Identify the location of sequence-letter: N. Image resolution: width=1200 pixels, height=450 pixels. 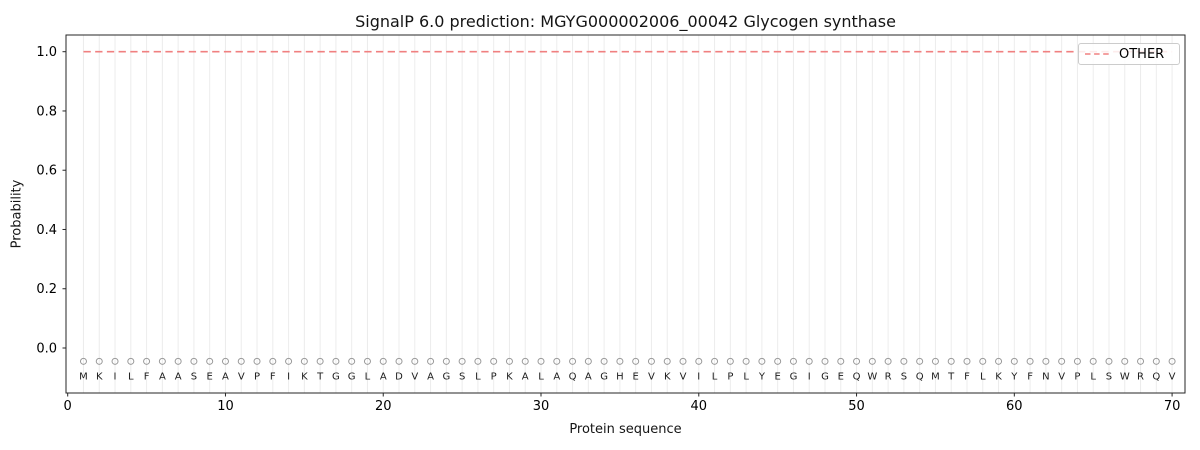
(1045, 377).